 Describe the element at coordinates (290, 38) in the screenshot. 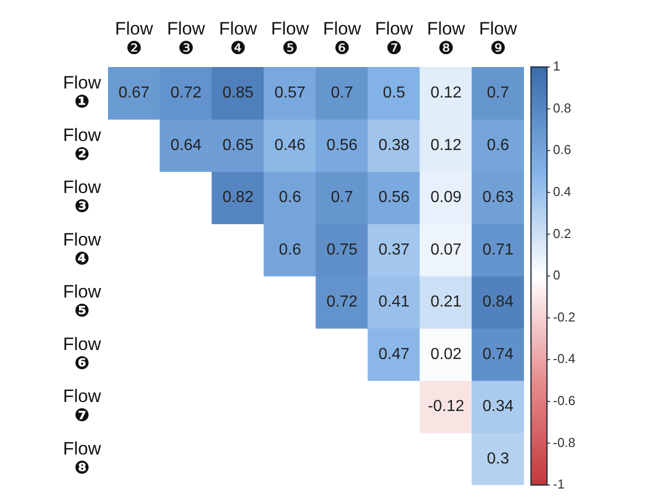

I see `x-tick-label: Flow ❺` at that location.